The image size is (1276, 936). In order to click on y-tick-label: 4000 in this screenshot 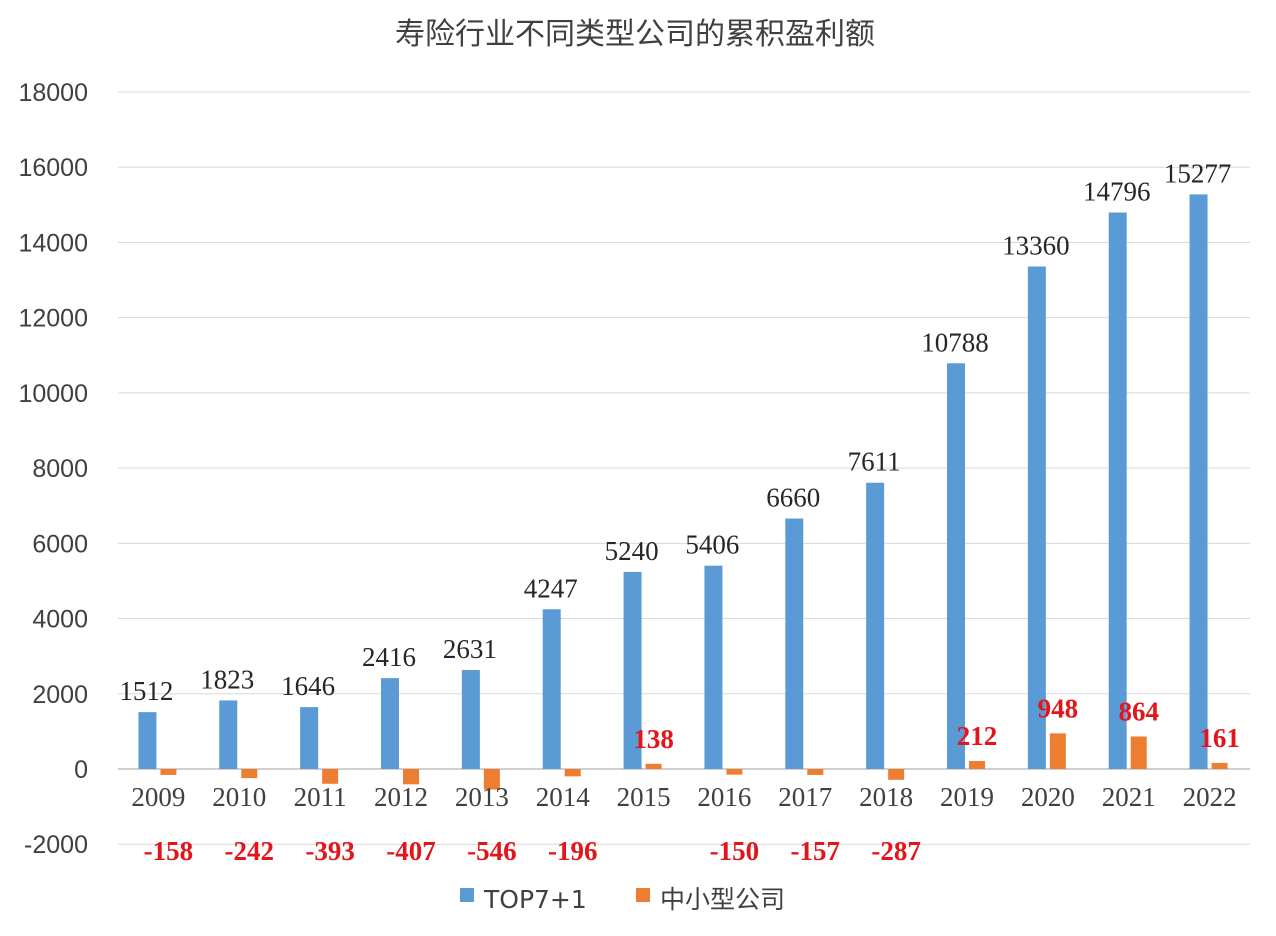, I will do `click(60, 620)`.